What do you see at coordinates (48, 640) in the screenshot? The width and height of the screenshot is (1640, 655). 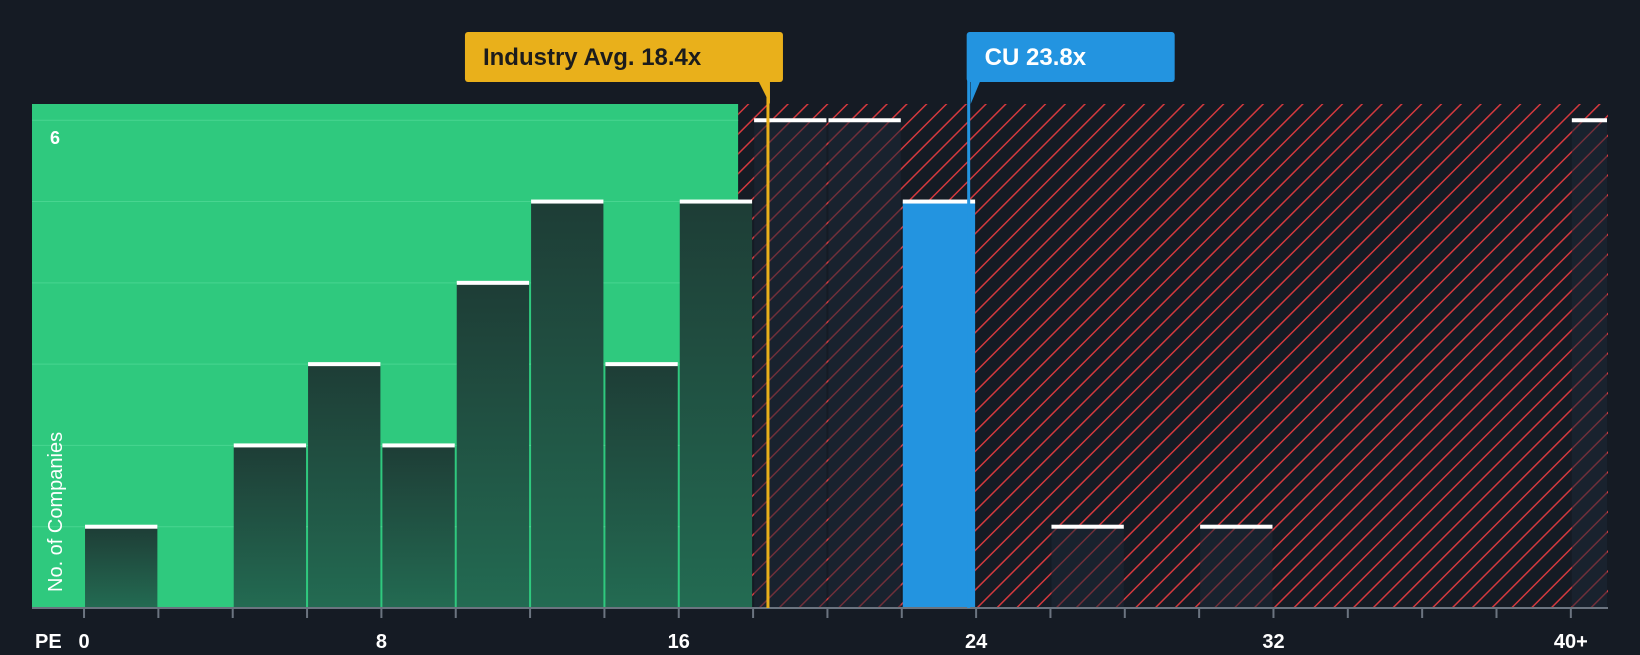 I see `x-axis-label: PE` at bounding box center [48, 640].